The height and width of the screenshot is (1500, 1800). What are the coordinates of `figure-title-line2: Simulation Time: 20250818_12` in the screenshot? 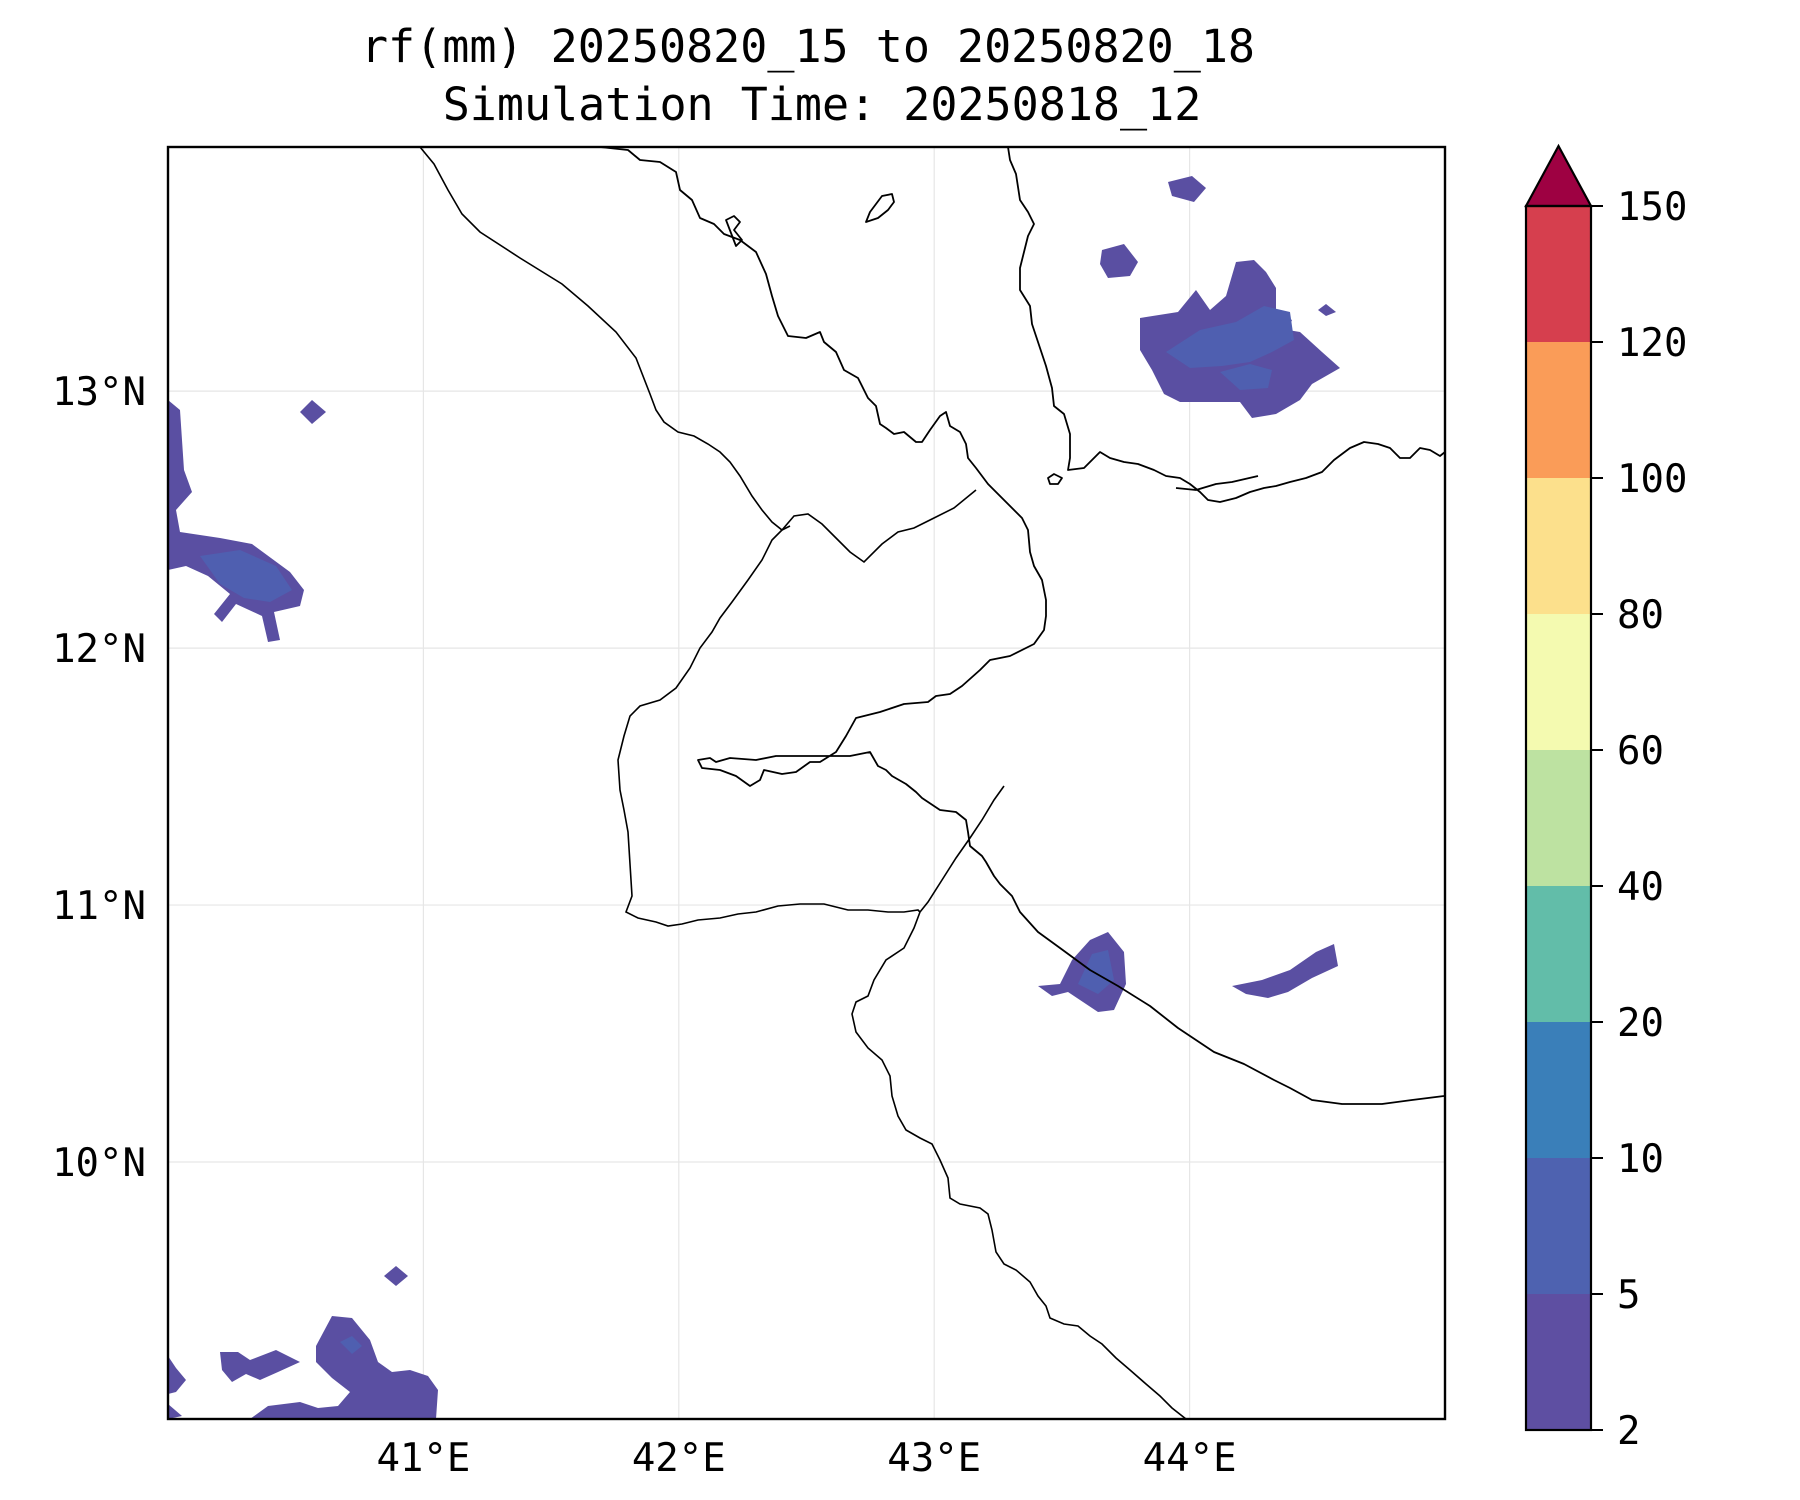 It's located at (822, 104).